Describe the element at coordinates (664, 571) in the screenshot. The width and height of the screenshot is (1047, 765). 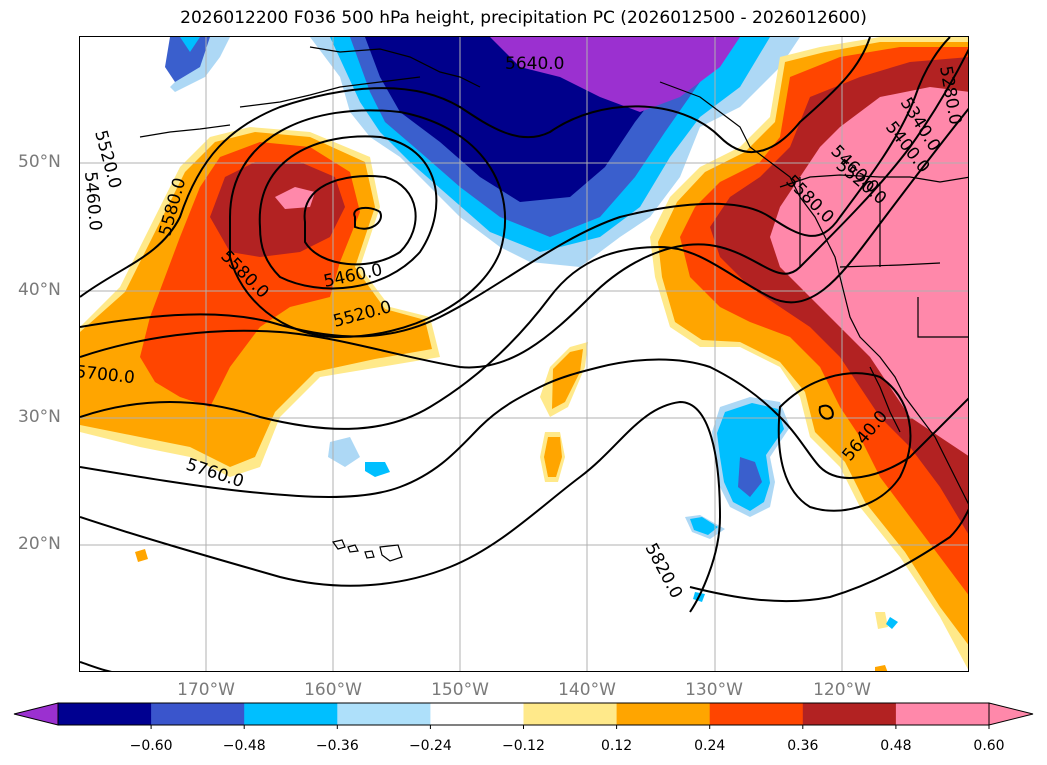
I see `contour-label: 5820.0` at that location.